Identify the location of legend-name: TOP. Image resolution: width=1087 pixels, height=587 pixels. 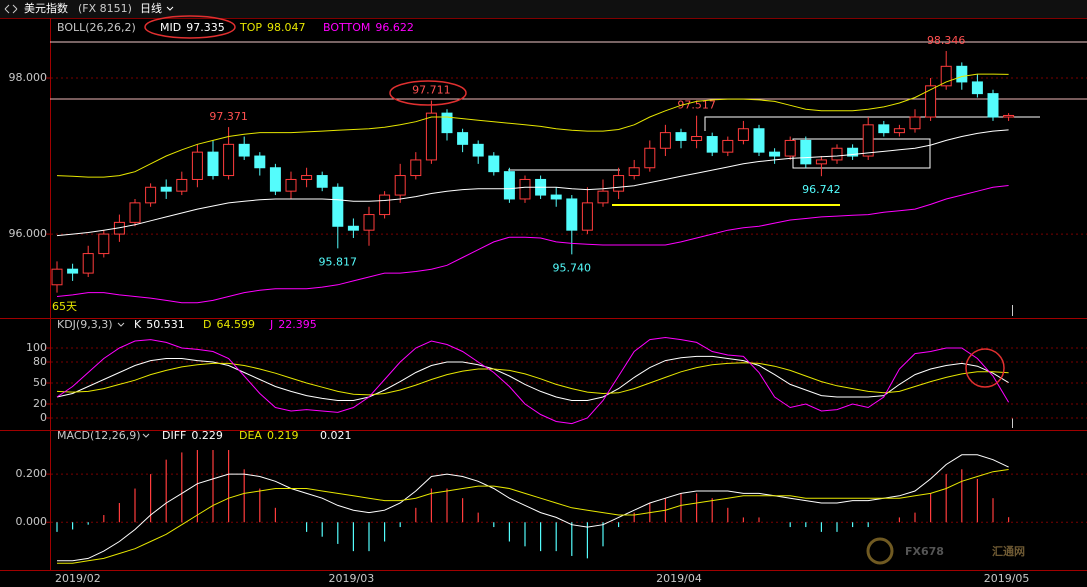
(250, 27).